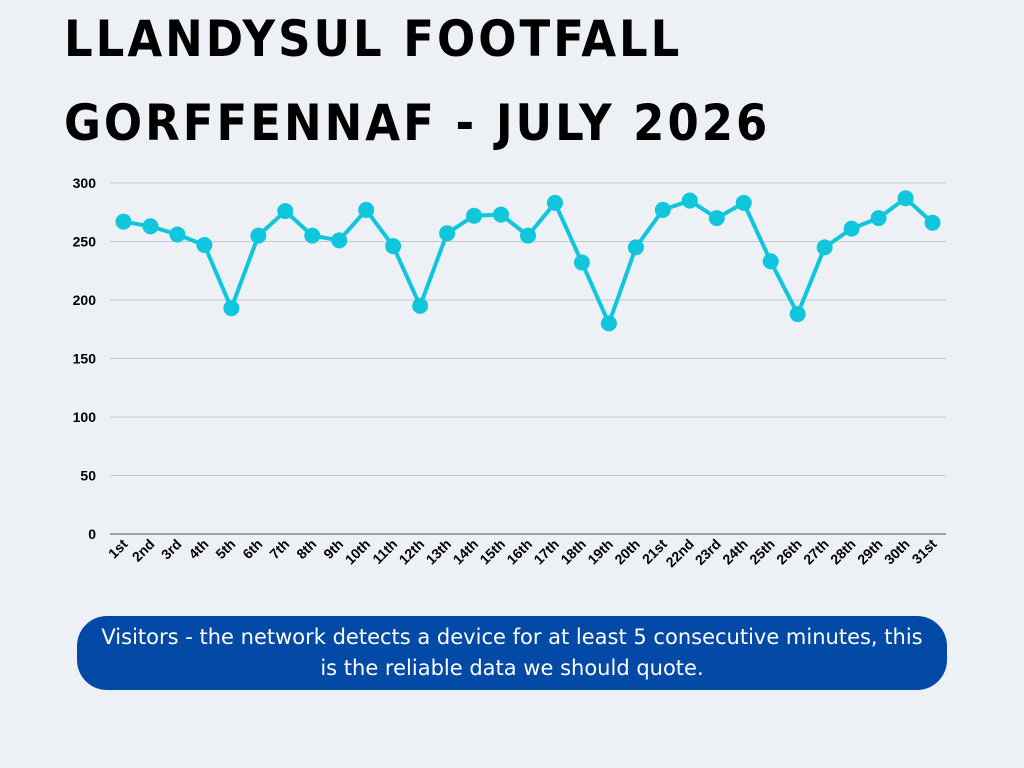  What do you see at coordinates (358, 552) in the screenshot?
I see `x-tick-label: 10th` at bounding box center [358, 552].